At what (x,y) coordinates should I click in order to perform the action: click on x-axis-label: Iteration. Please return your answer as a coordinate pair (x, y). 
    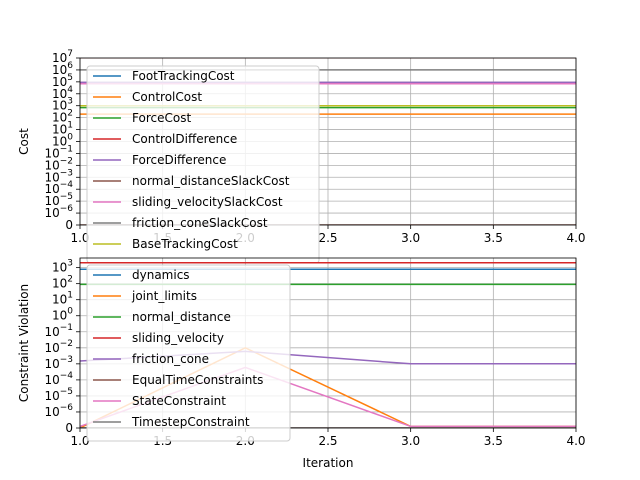
    Looking at the image, I should click on (328, 463).